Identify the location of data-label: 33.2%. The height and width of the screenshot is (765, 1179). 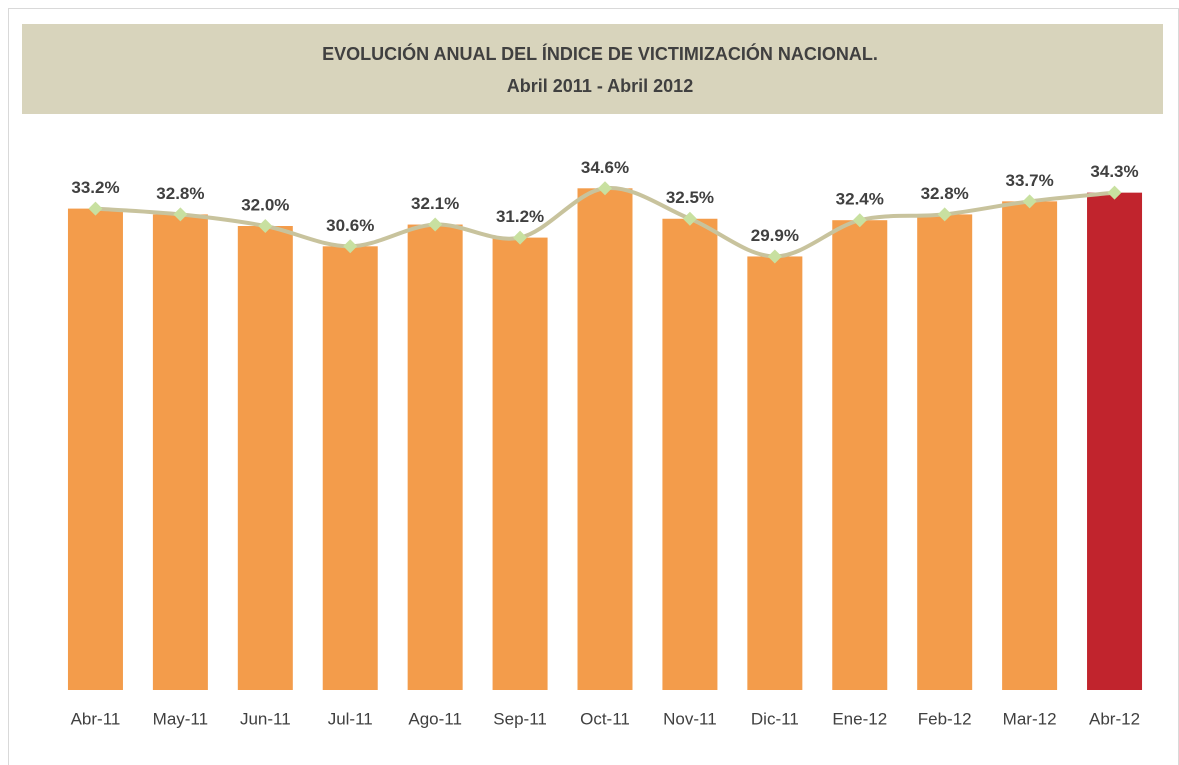
(95, 187).